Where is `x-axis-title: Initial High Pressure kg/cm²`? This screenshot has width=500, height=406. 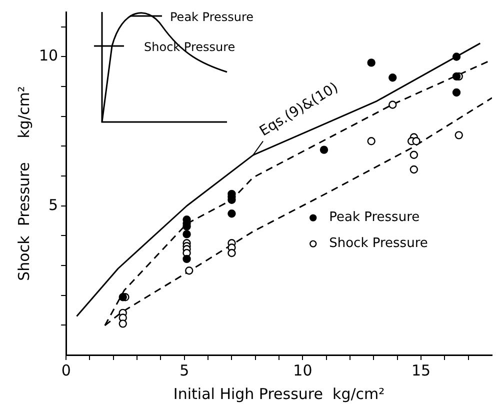 x-axis-title: Initial High Pressure kg/cm² is located at coordinates (279, 393).